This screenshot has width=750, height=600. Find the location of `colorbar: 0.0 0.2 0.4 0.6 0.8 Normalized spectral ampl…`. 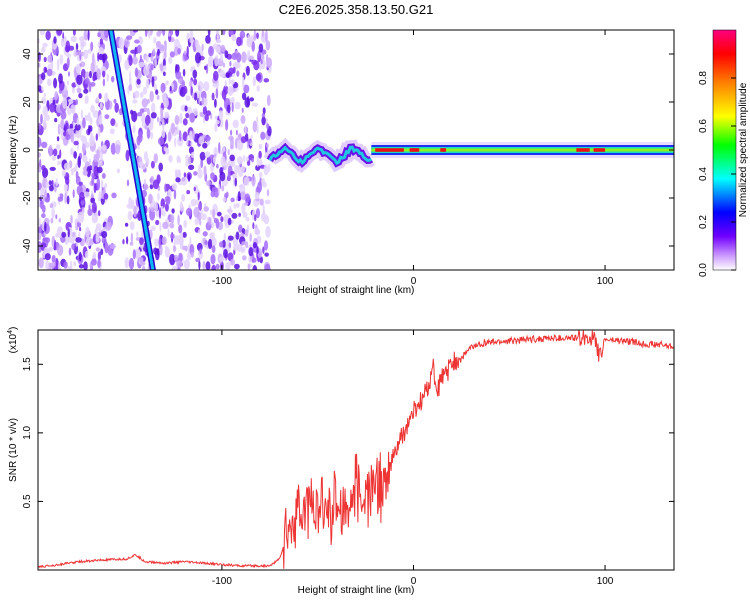

colorbar: 0.0 0.2 0.4 0.6 0.8 Normalized spectral ampl… is located at coordinates (723, 153).